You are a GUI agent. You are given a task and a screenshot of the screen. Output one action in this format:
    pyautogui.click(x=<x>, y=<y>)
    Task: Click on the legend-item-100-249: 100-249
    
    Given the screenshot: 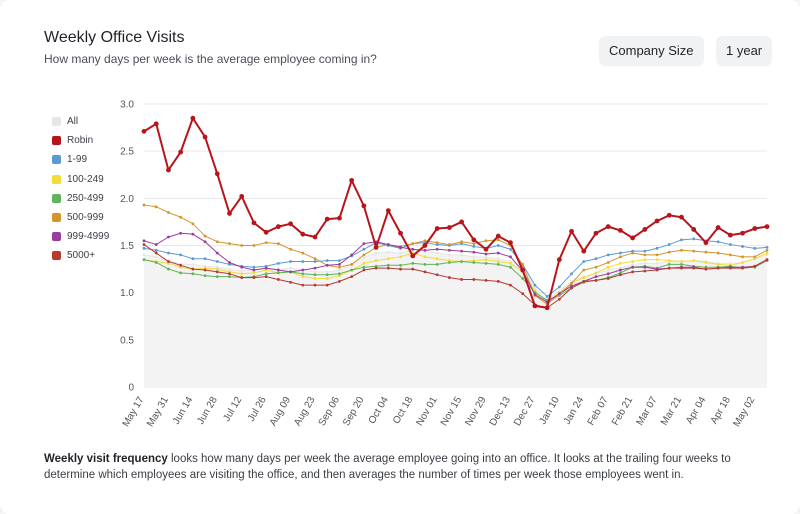 What is the action you would take?
    pyautogui.click(x=80, y=179)
    